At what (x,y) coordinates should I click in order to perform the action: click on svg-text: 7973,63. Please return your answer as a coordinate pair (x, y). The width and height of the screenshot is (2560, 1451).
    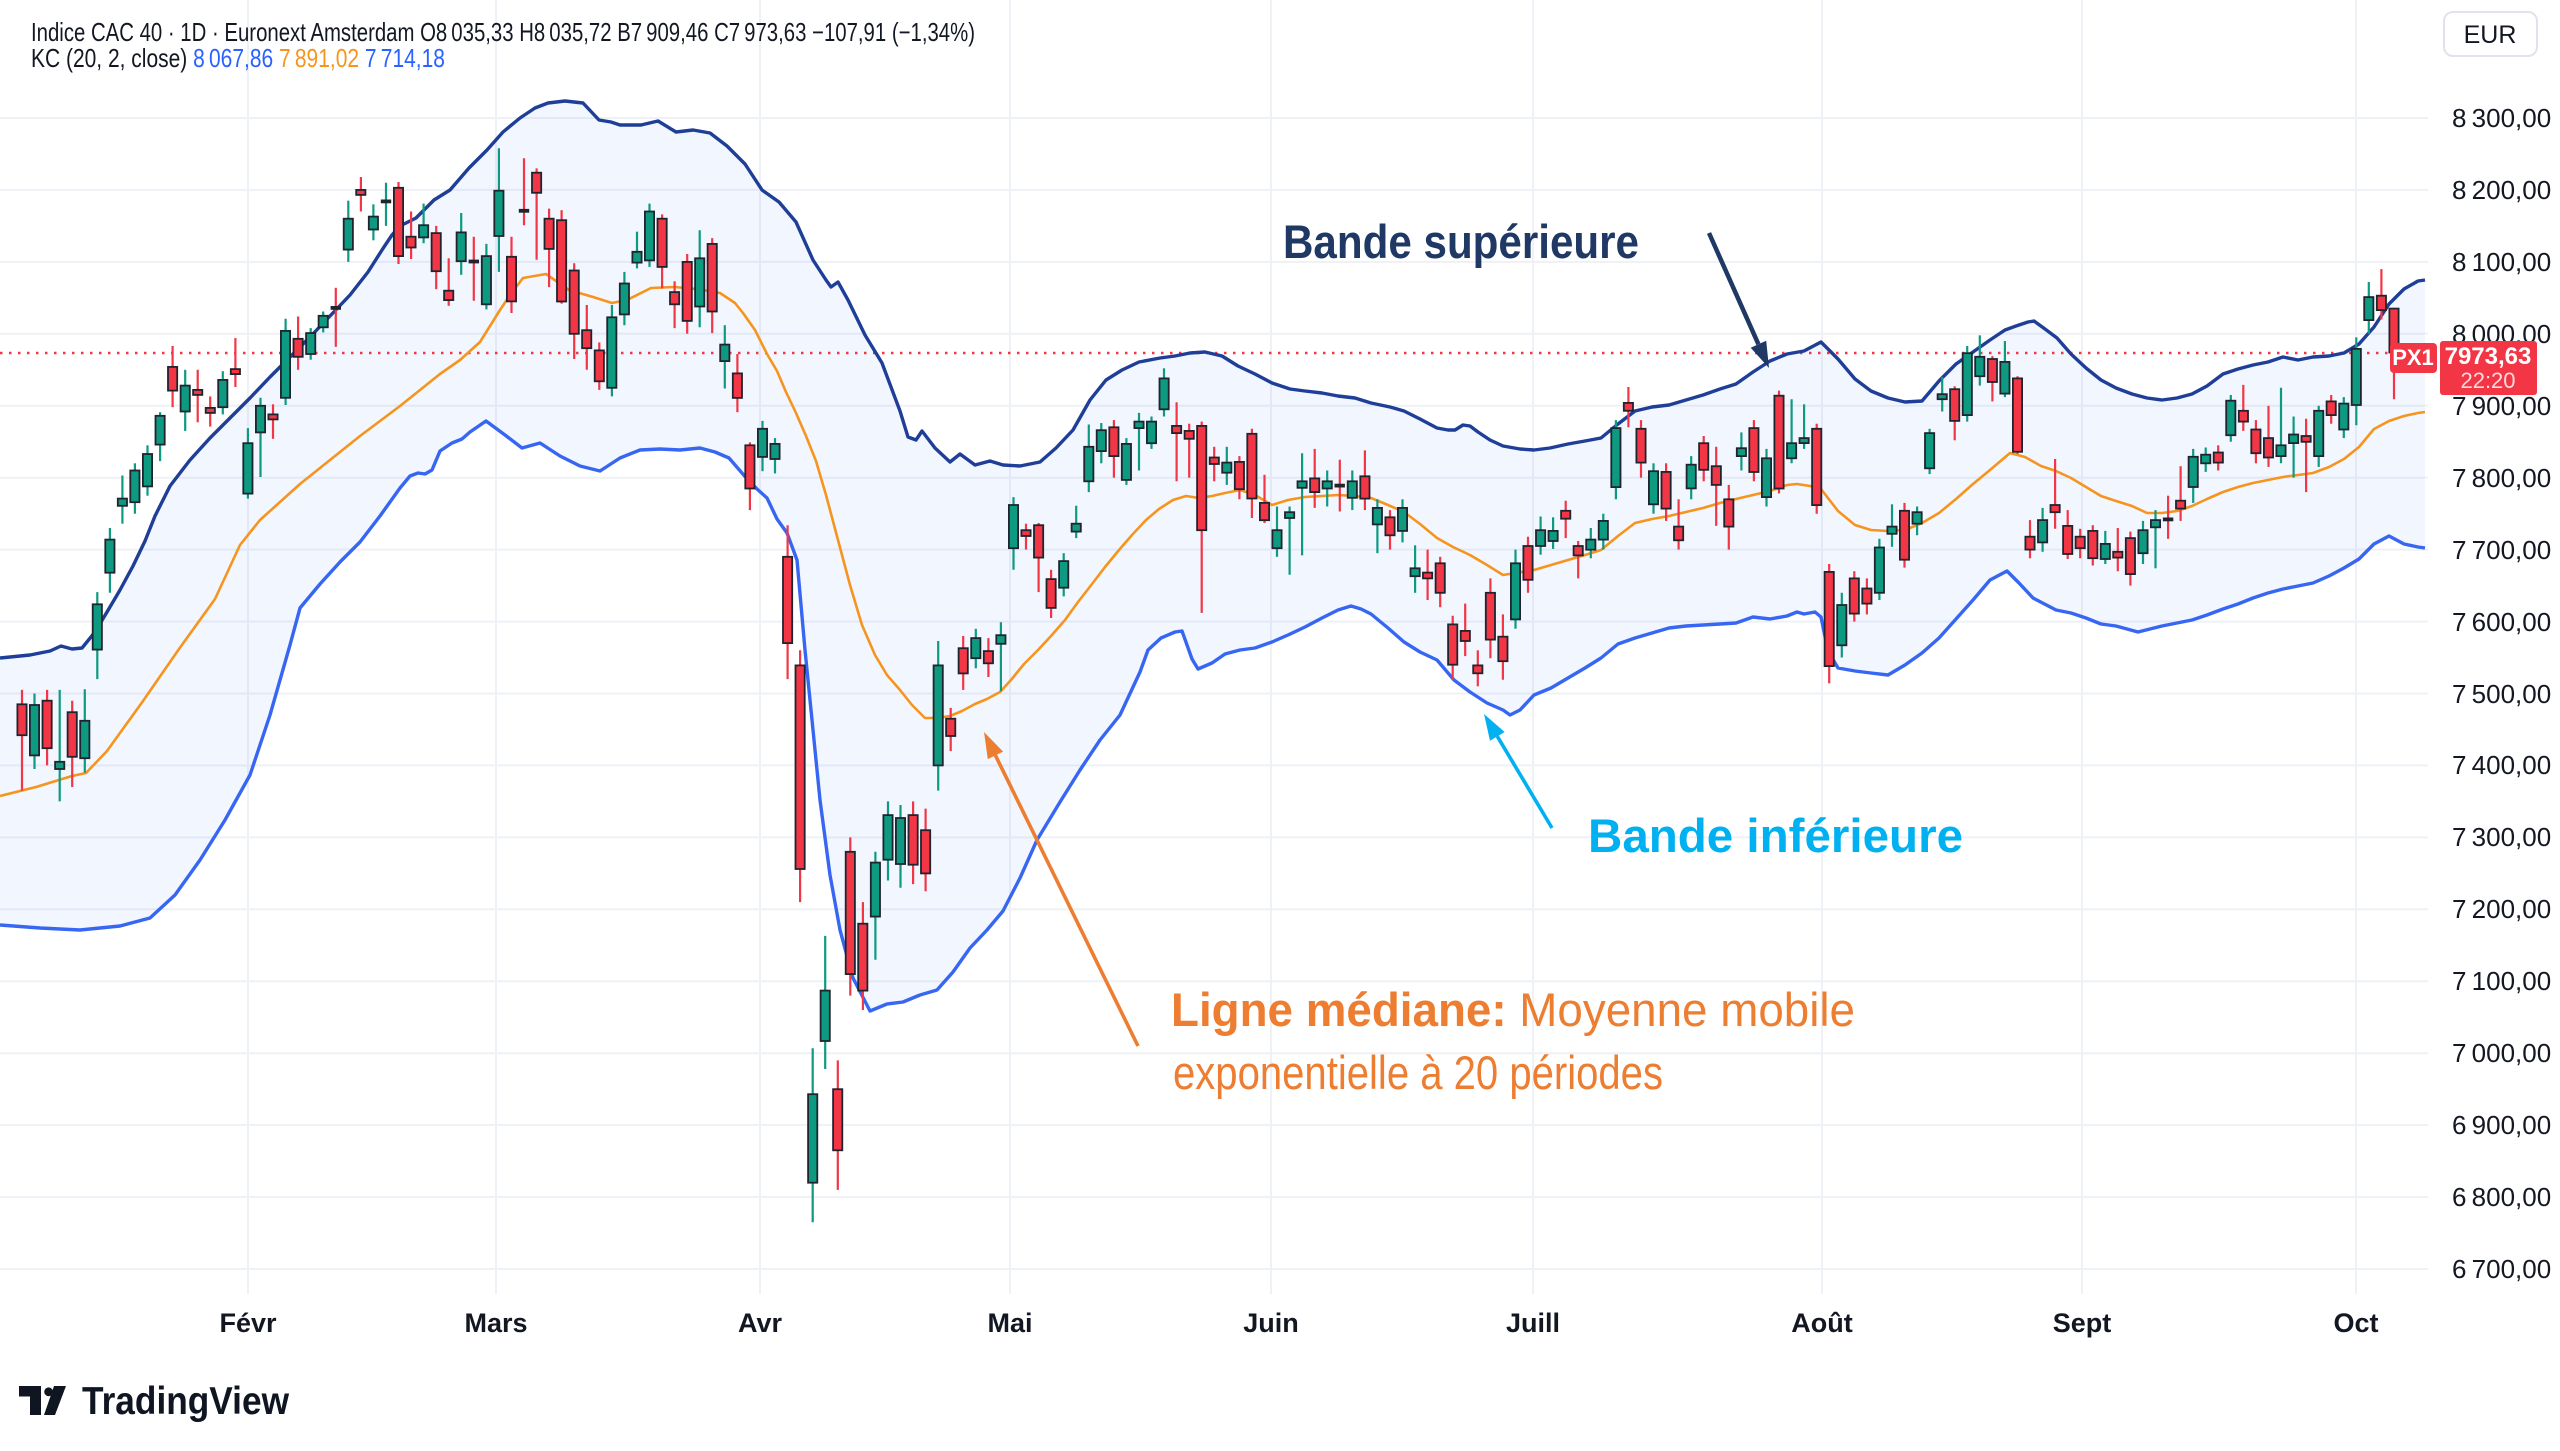
    Looking at the image, I should click on (2488, 356).